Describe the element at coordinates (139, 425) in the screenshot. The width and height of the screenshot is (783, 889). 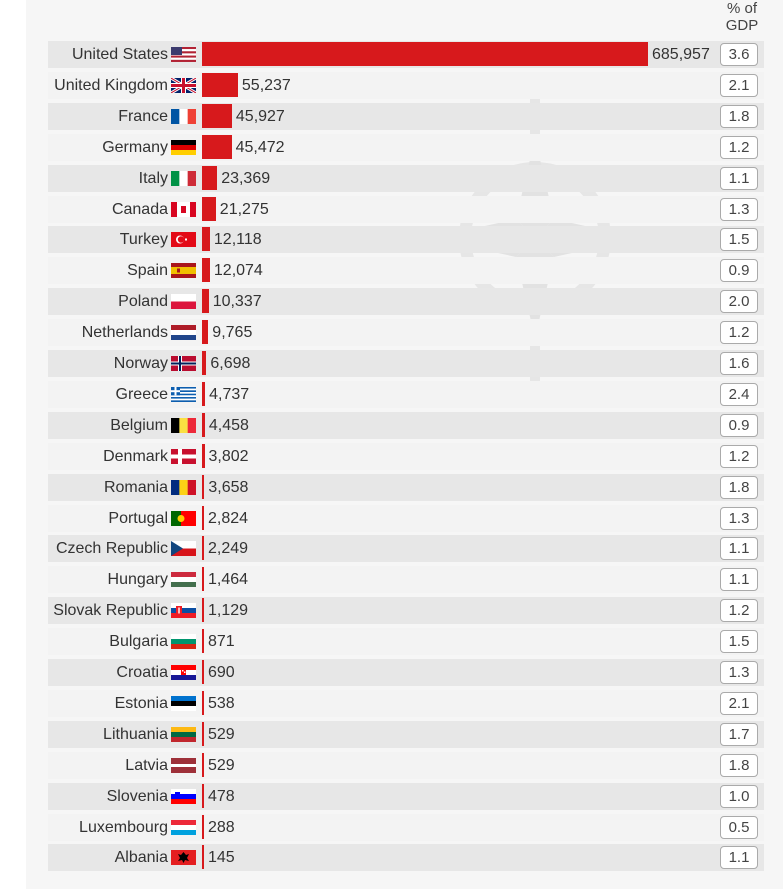
I see `country-label: Belgium` at that location.